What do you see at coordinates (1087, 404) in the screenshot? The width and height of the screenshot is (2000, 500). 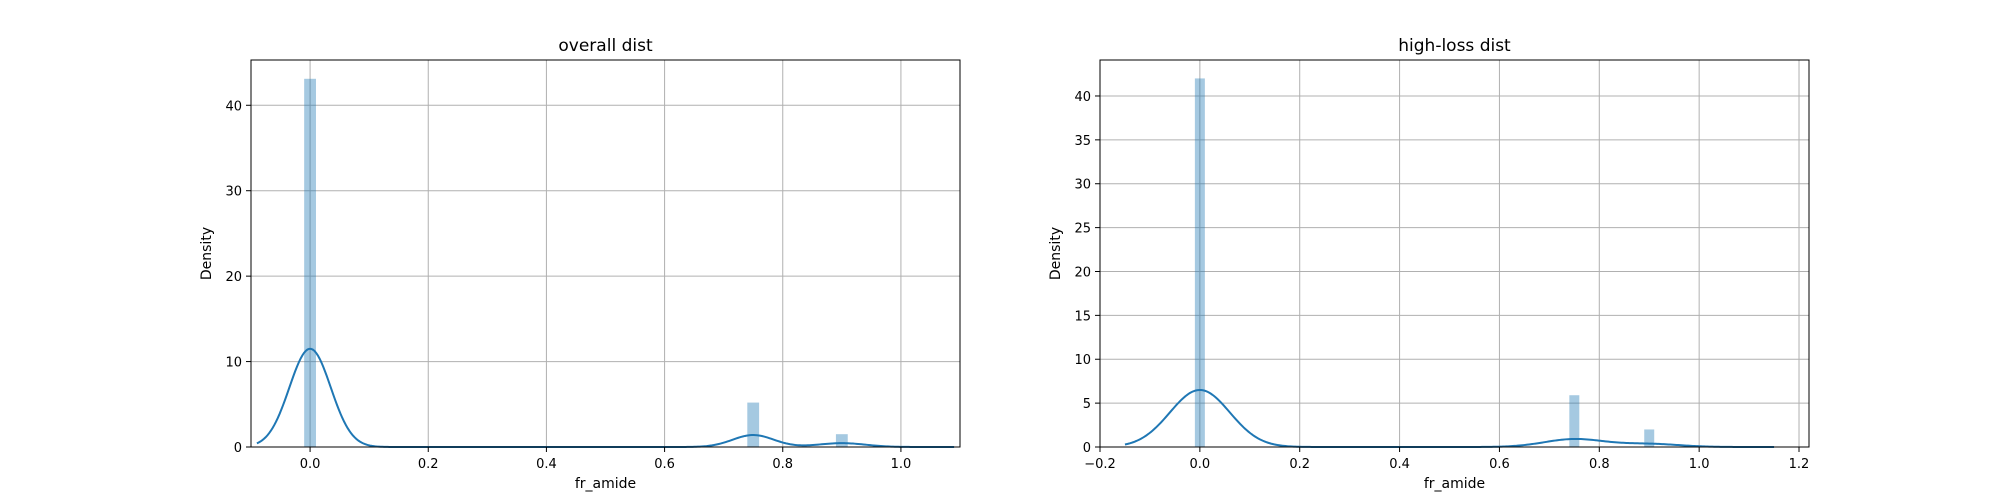 I see `y-tick-label: 5` at bounding box center [1087, 404].